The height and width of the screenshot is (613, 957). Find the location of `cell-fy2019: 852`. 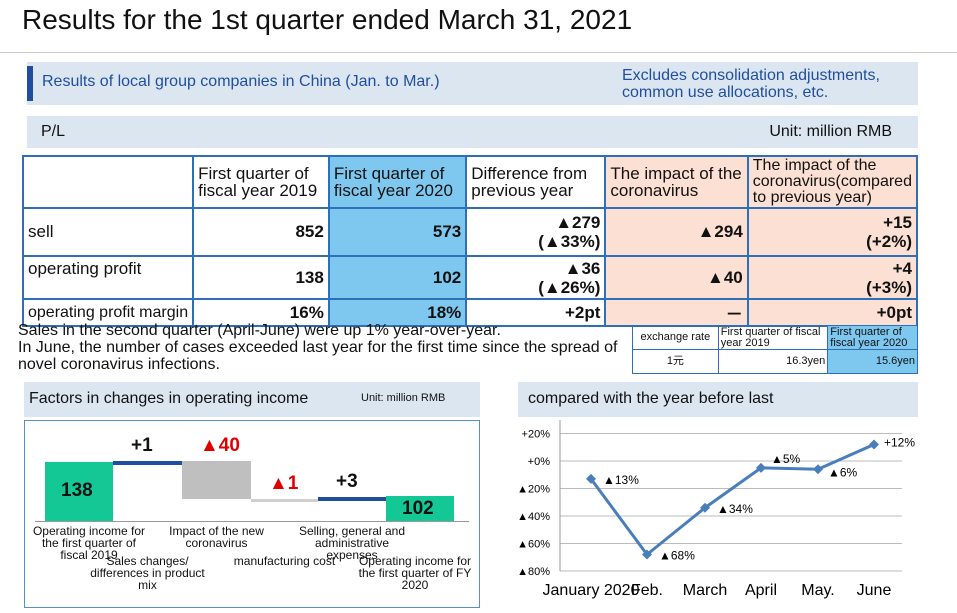

cell-fy2019: 852 is located at coordinates (261, 232).